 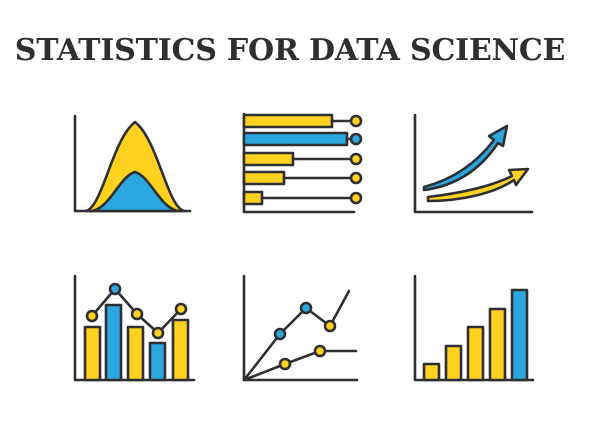 I want to click on bar-line-chart-icon, so click(x=134, y=328).